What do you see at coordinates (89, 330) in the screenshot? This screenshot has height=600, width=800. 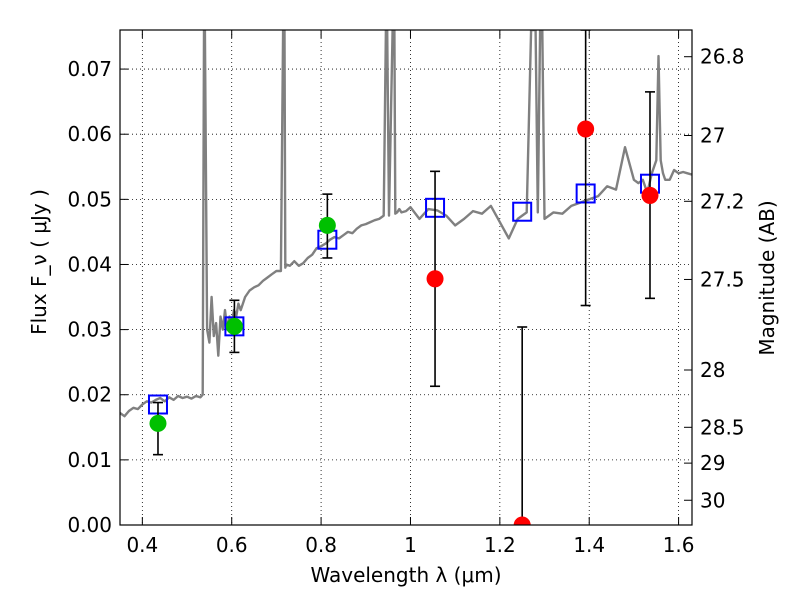 I see `y-tick-label: 0.03` at bounding box center [89, 330].